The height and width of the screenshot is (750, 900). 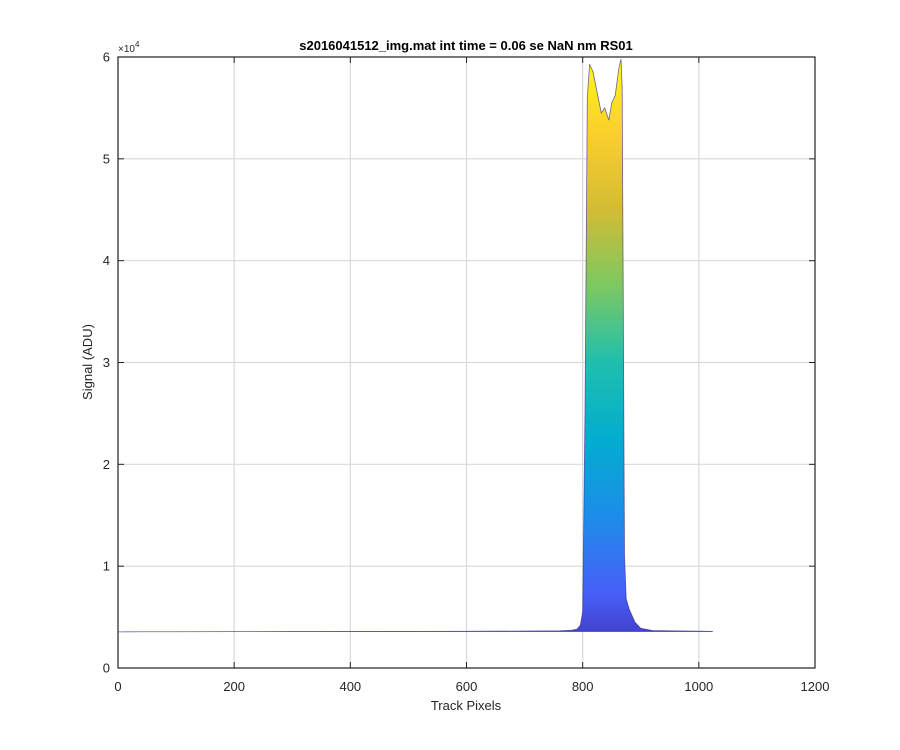 What do you see at coordinates (350, 686) in the screenshot?
I see `x-tick-label: 400` at bounding box center [350, 686].